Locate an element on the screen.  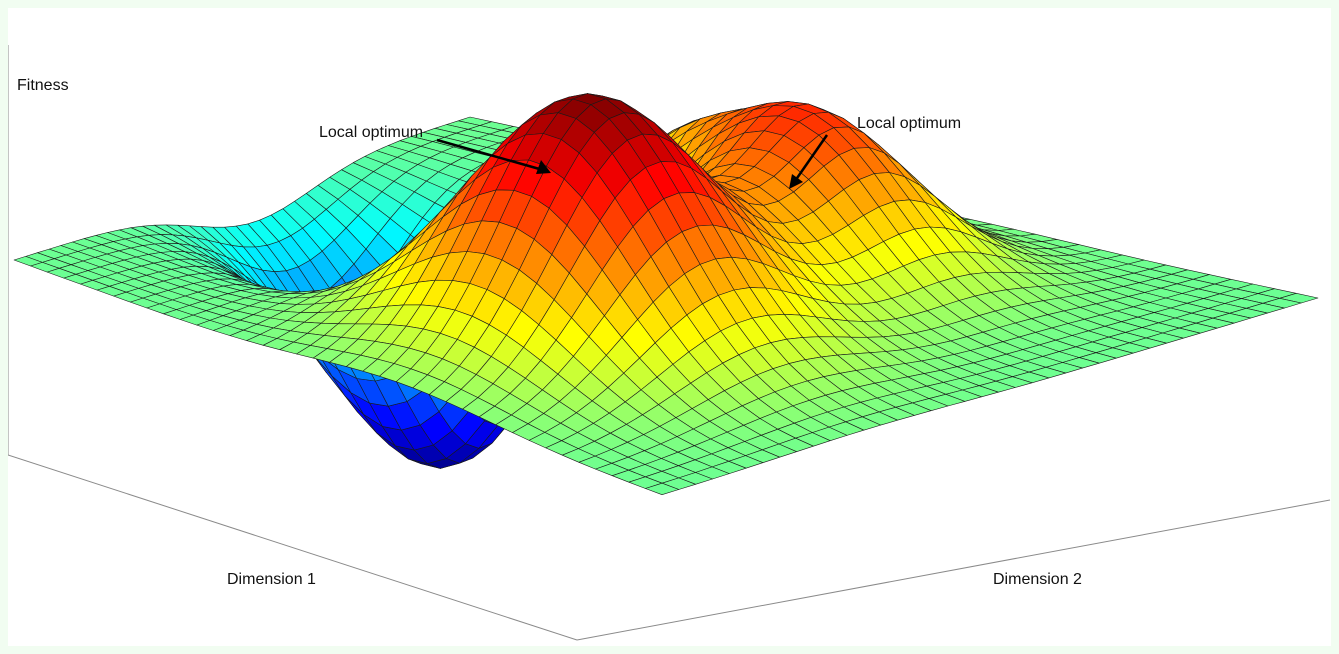
z-axis-label: Fitness is located at coordinates (43, 85).